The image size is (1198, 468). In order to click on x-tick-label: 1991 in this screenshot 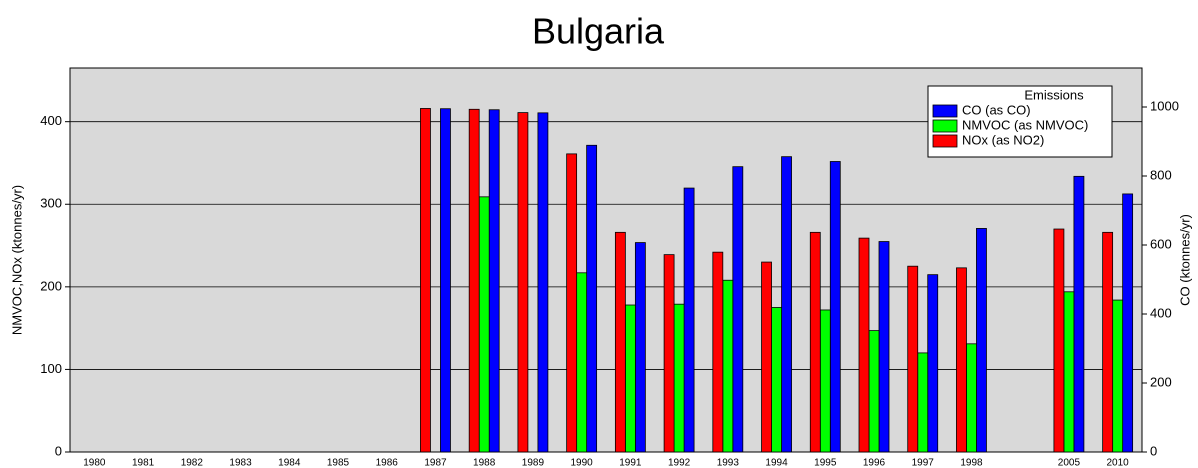, I will do `click(630, 463)`.